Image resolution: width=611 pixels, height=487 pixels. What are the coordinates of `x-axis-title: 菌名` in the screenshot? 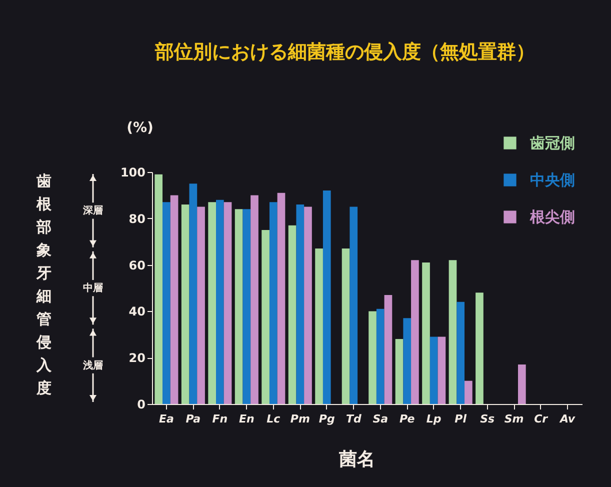 It's located at (356, 459).